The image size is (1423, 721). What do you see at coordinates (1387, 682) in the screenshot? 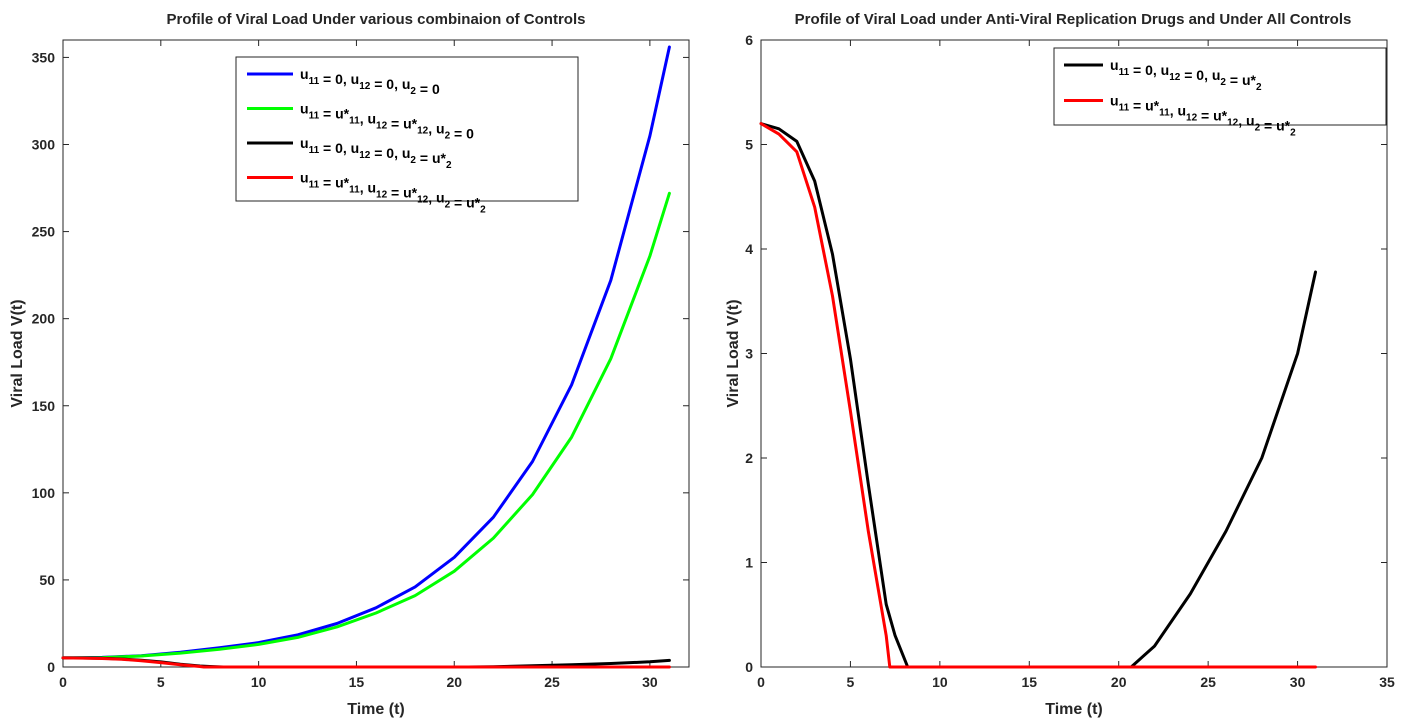
I see `x-tick-label: 35` at bounding box center [1387, 682].